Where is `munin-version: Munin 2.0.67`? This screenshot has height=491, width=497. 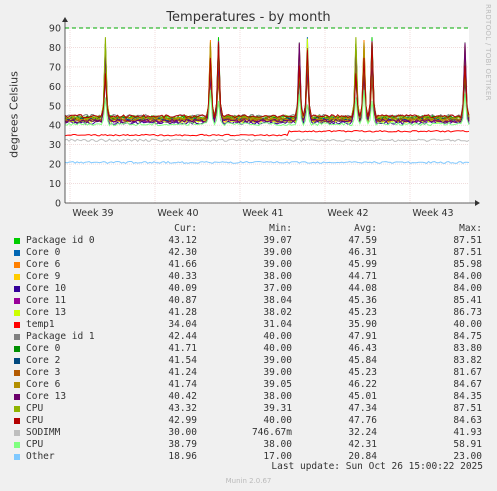
munin-version: Munin 2.0.67 is located at coordinates (248, 481).